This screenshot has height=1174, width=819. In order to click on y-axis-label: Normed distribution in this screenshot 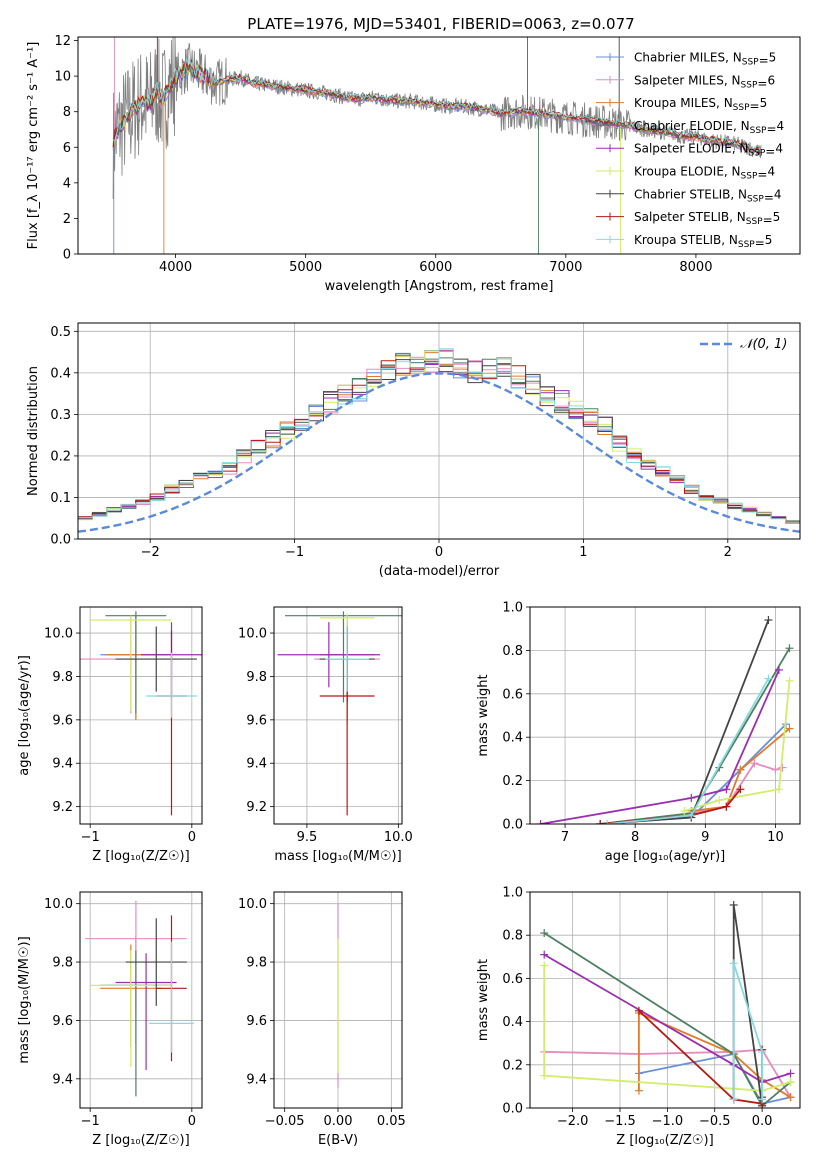, I will do `click(33, 431)`.